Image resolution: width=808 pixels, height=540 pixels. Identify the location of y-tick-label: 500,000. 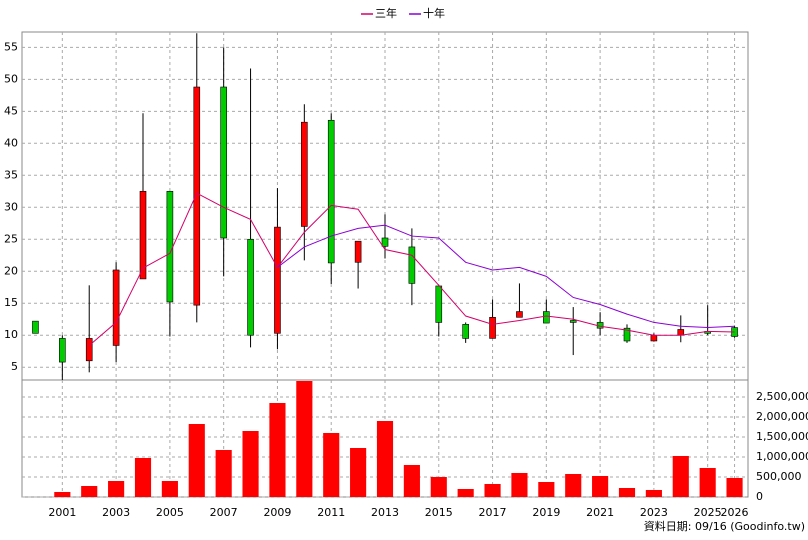
(779, 476).